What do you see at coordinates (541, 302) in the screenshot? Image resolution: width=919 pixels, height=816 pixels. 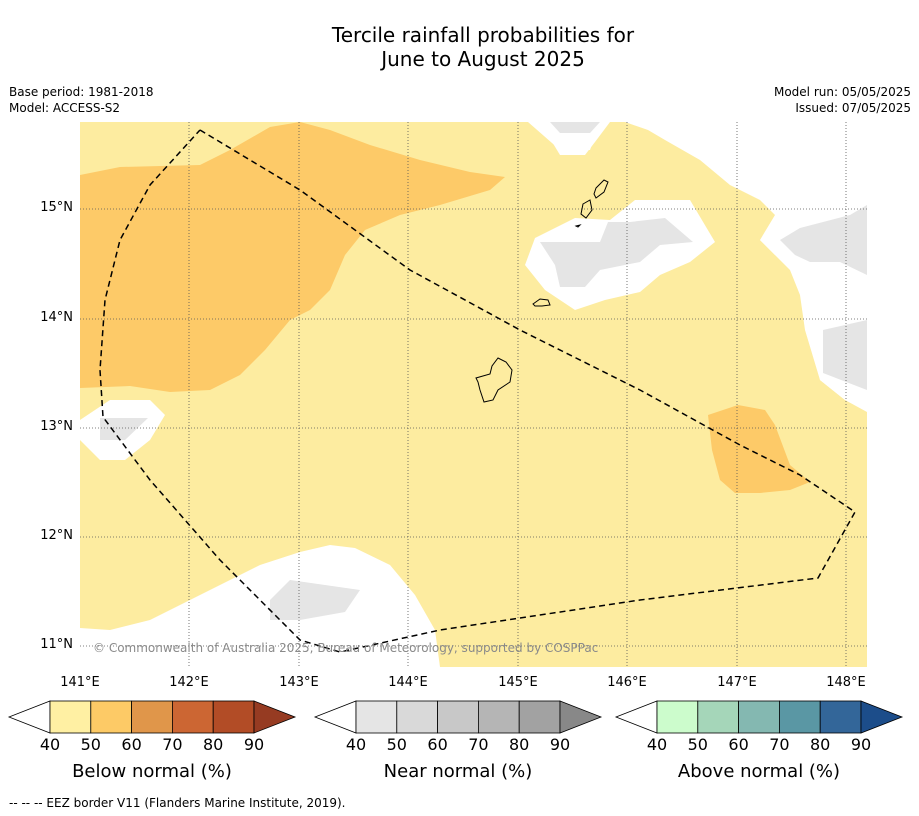 I see `rota-island` at bounding box center [541, 302].